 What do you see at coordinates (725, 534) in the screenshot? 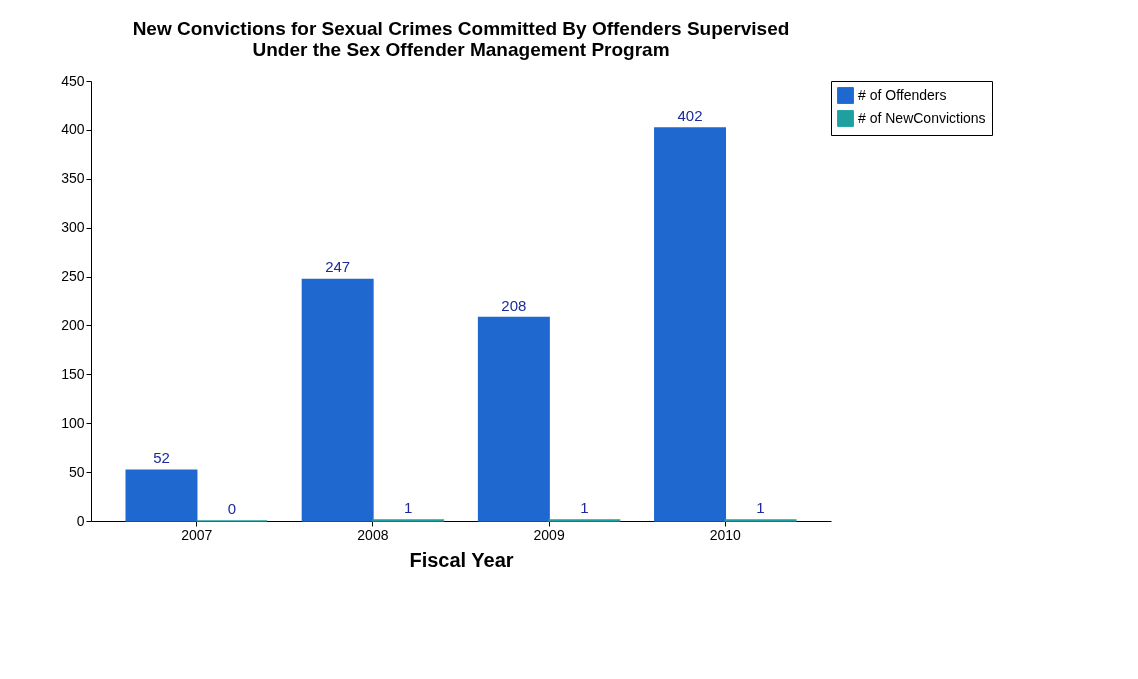
I see `x-tick-label: 2010` at bounding box center [725, 534].